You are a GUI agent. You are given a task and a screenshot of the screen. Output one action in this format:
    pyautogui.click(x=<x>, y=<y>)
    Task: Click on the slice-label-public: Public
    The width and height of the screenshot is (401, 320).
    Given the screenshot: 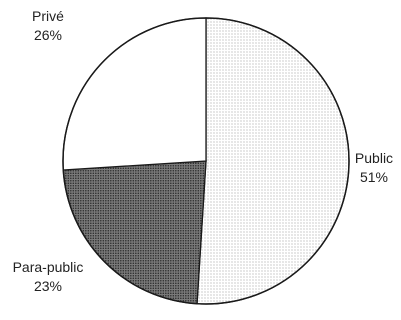 What is the action you would take?
    pyautogui.click(x=374, y=158)
    